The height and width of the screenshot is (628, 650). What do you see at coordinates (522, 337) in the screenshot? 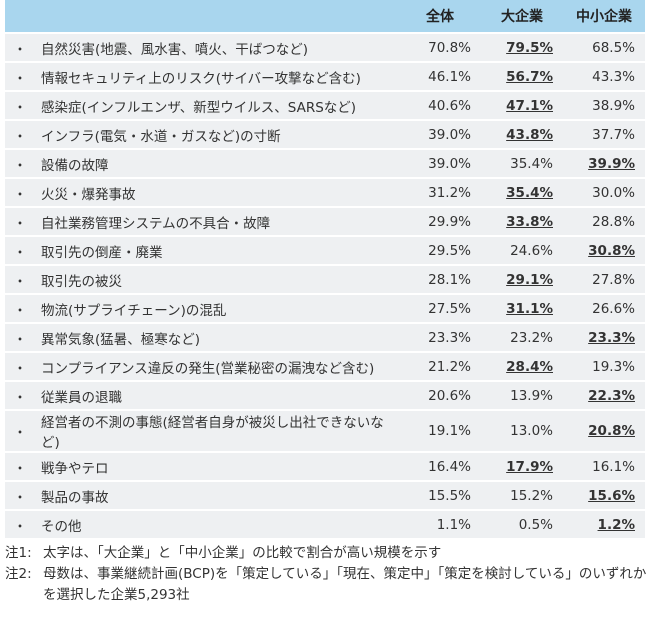
I see `value-large: 23.2%` at bounding box center [522, 337].